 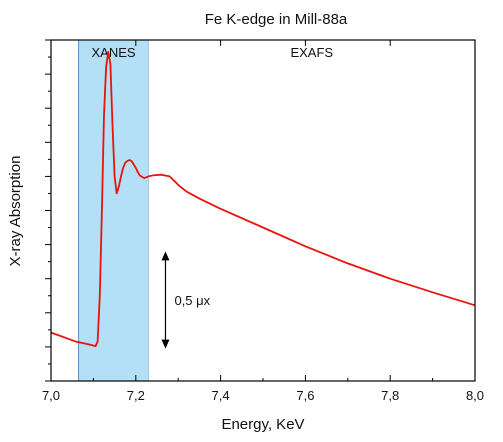 I want to click on annotation-label: 0,5 μx, so click(x=192, y=300).